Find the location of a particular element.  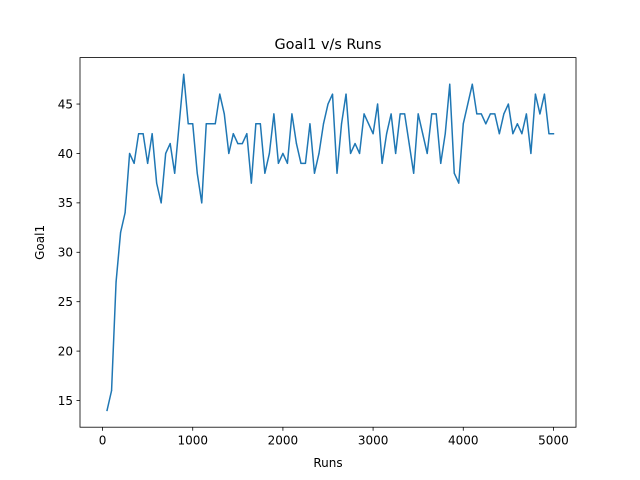

y-tick-label: 40 is located at coordinates (65, 154).